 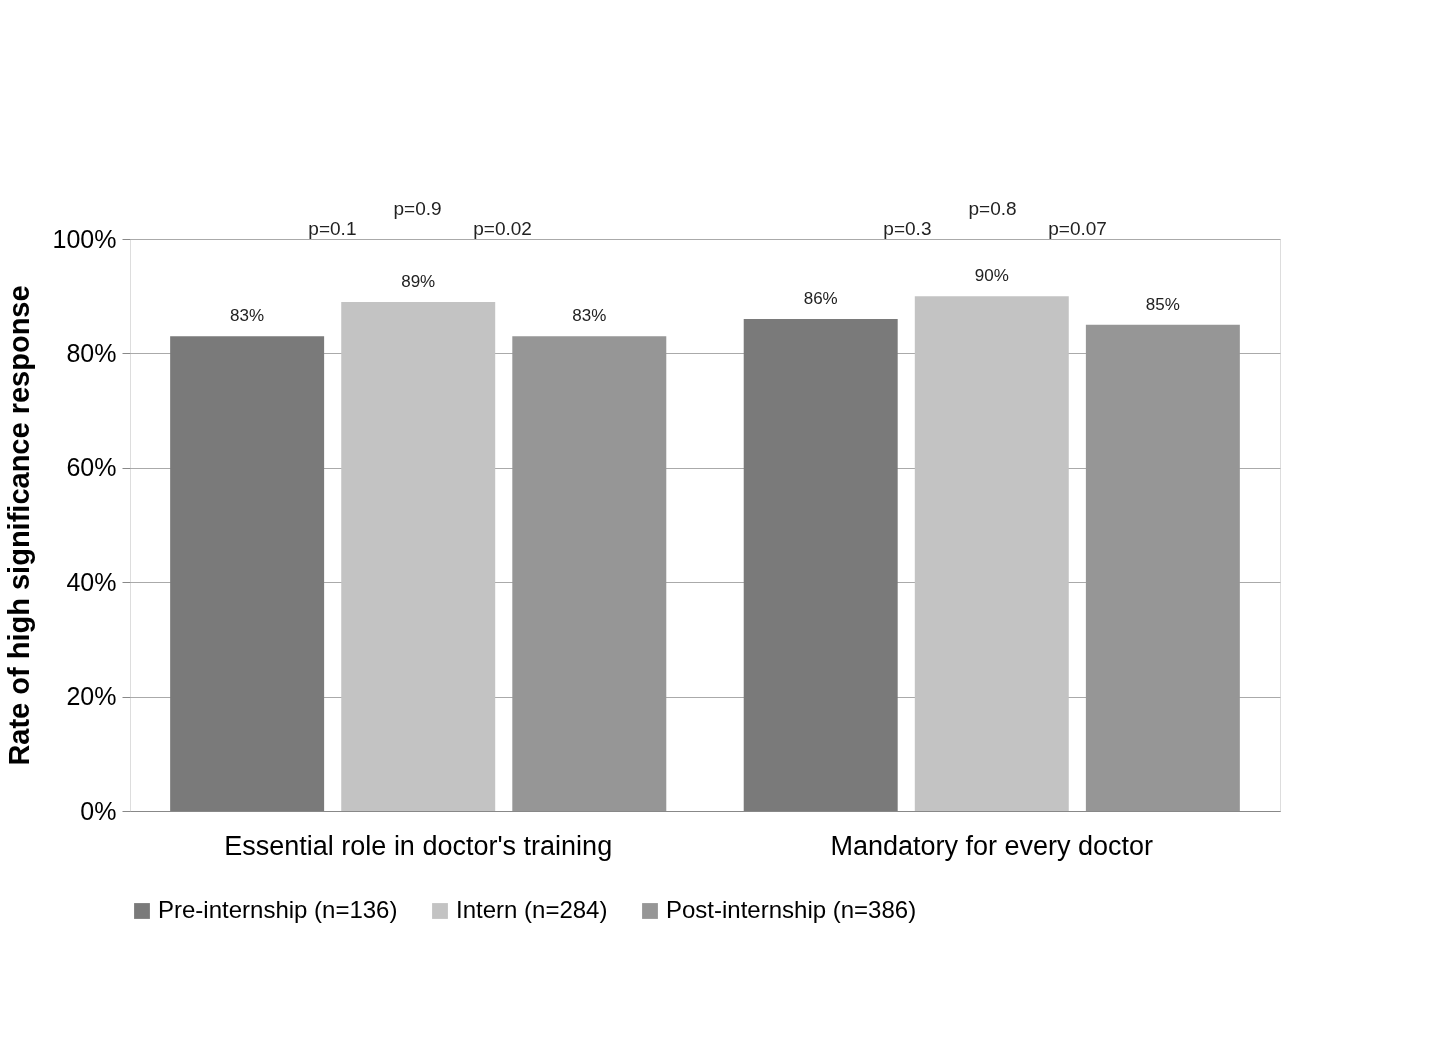 What do you see at coordinates (84, 238) in the screenshot?
I see `y-tick-label: 100%` at bounding box center [84, 238].